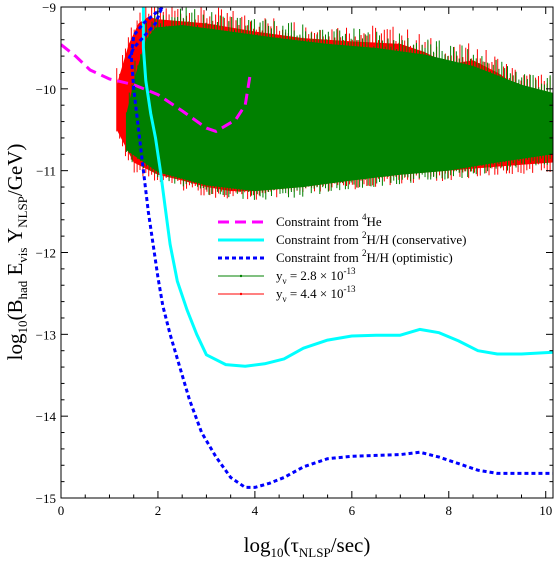 The height and width of the screenshot is (562, 558). What do you see at coordinates (371, 238) in the screenshot?
I see `legend-label: Constraint from 2H/H (conservative)` at bounding box center [371, 238].